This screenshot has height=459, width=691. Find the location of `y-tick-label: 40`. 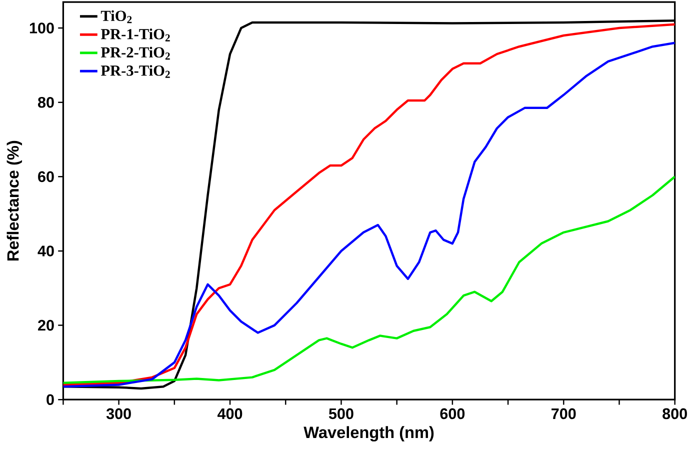

y-tick-label: 40 is located at coordinates (46, 251).